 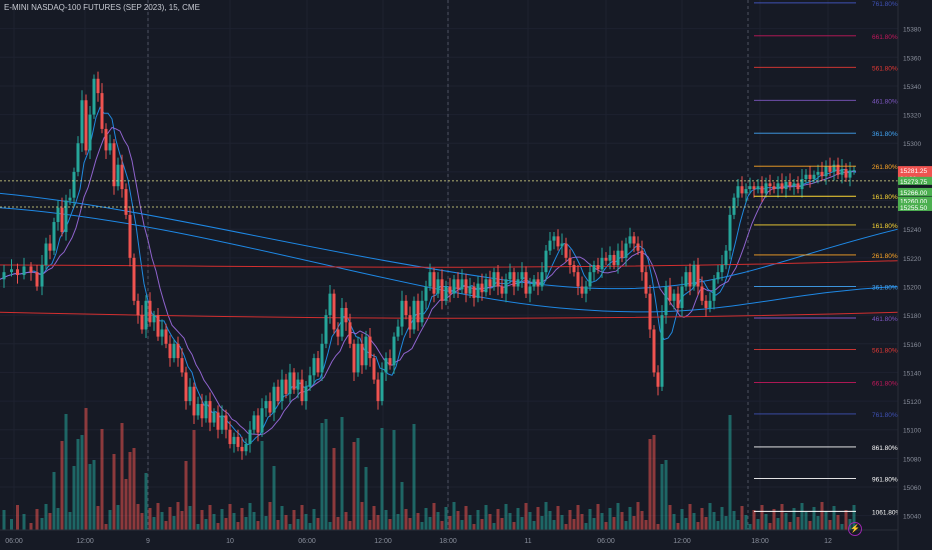 What do you see at coordinates (912, 459) in the screenshot?
I see `price-tick-label: 15080` at bounding box center [912, 459].